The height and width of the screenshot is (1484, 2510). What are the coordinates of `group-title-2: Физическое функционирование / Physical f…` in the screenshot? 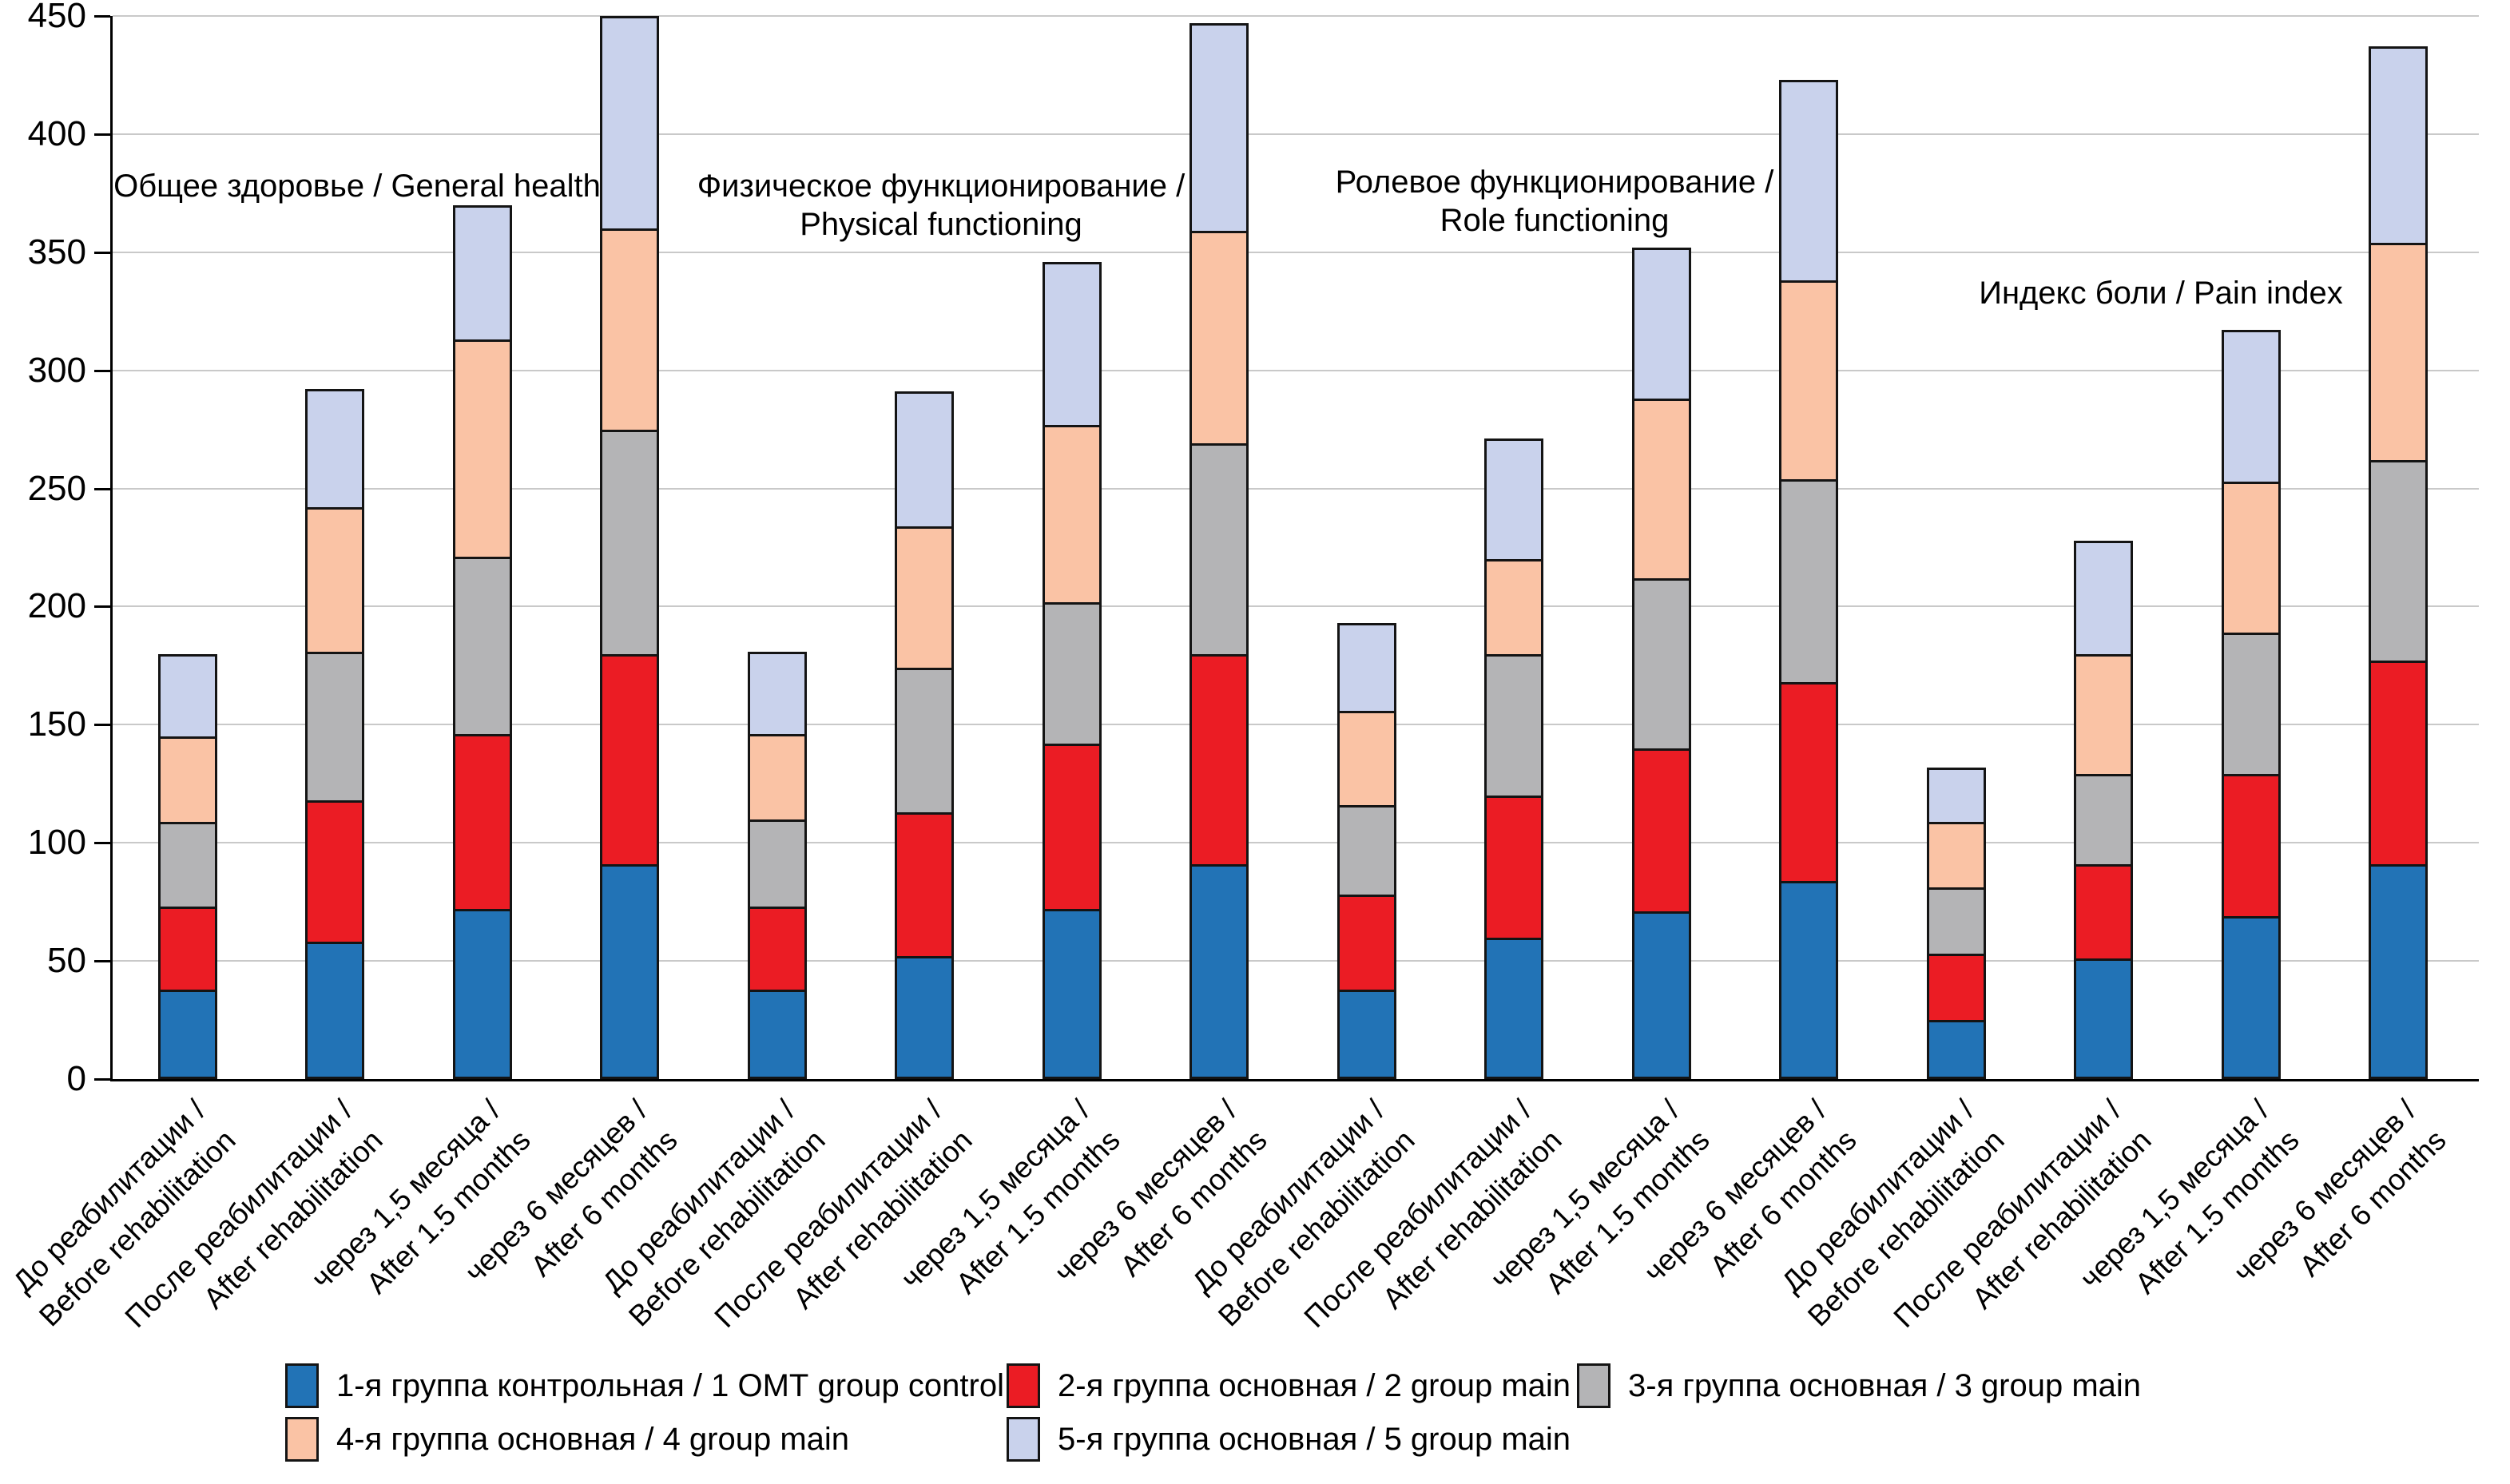 It's located at (941, 205).